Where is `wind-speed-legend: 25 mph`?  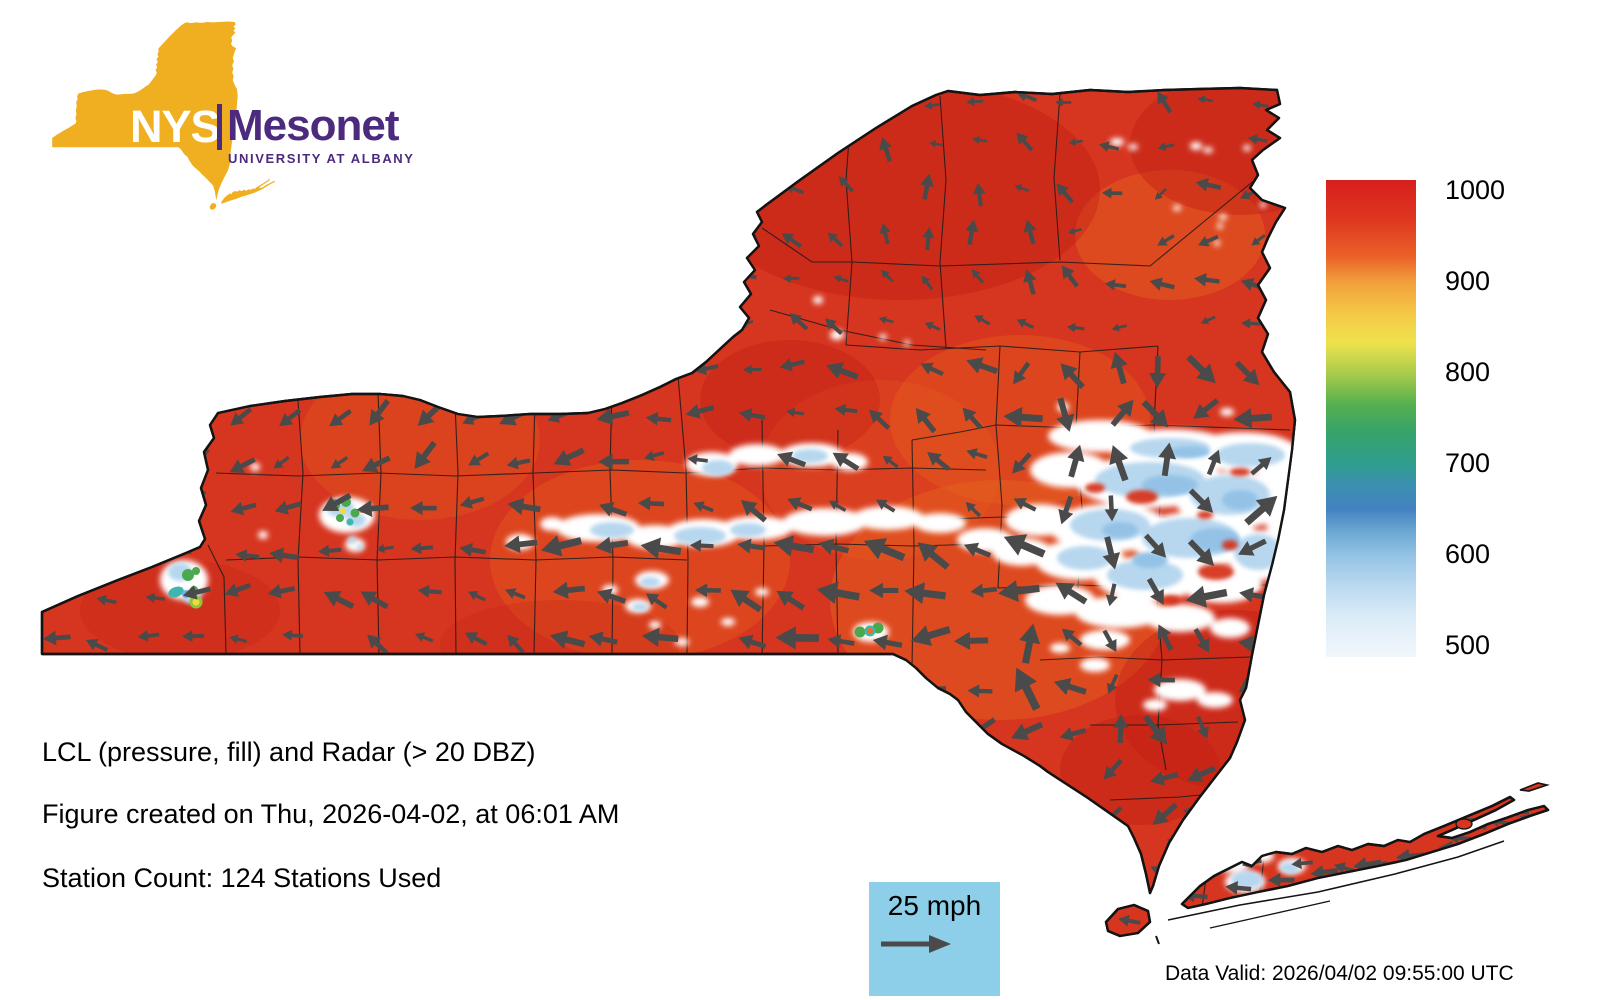
wind-speed-legend: 25 mph is located at coordinates (934, 939).